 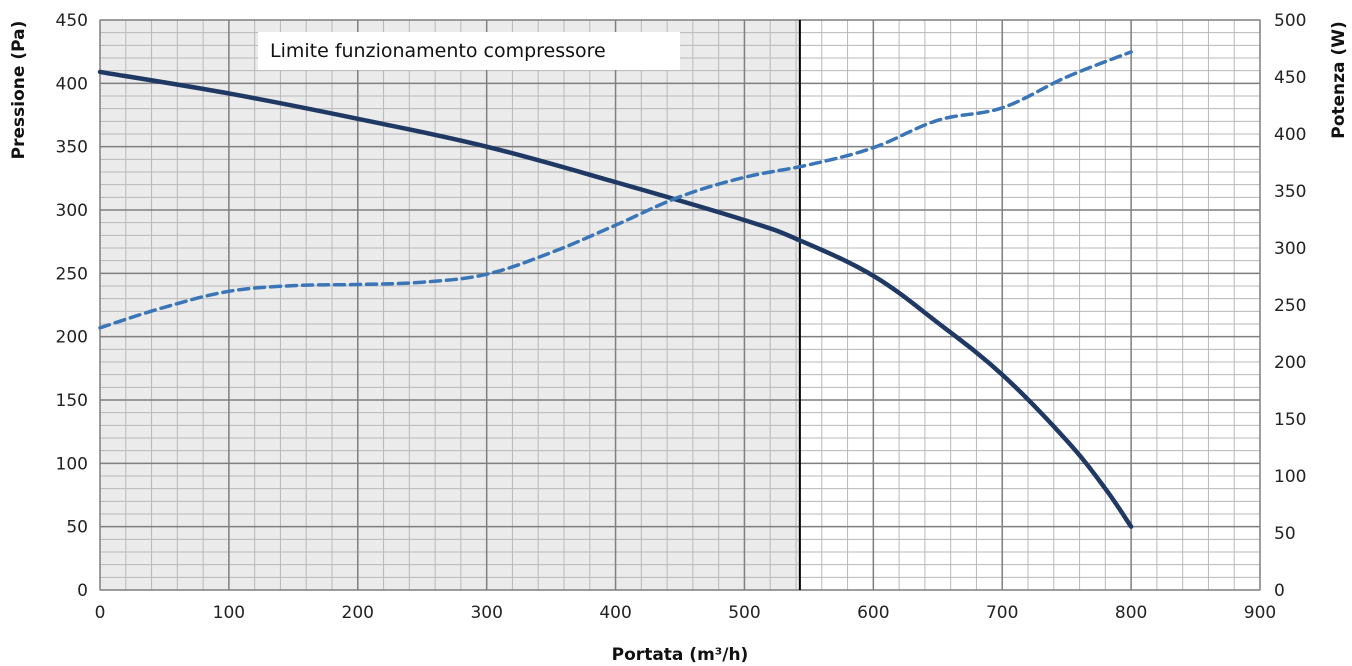 I want to click on x-tick-label: 700, so click(x=1002, y=613).